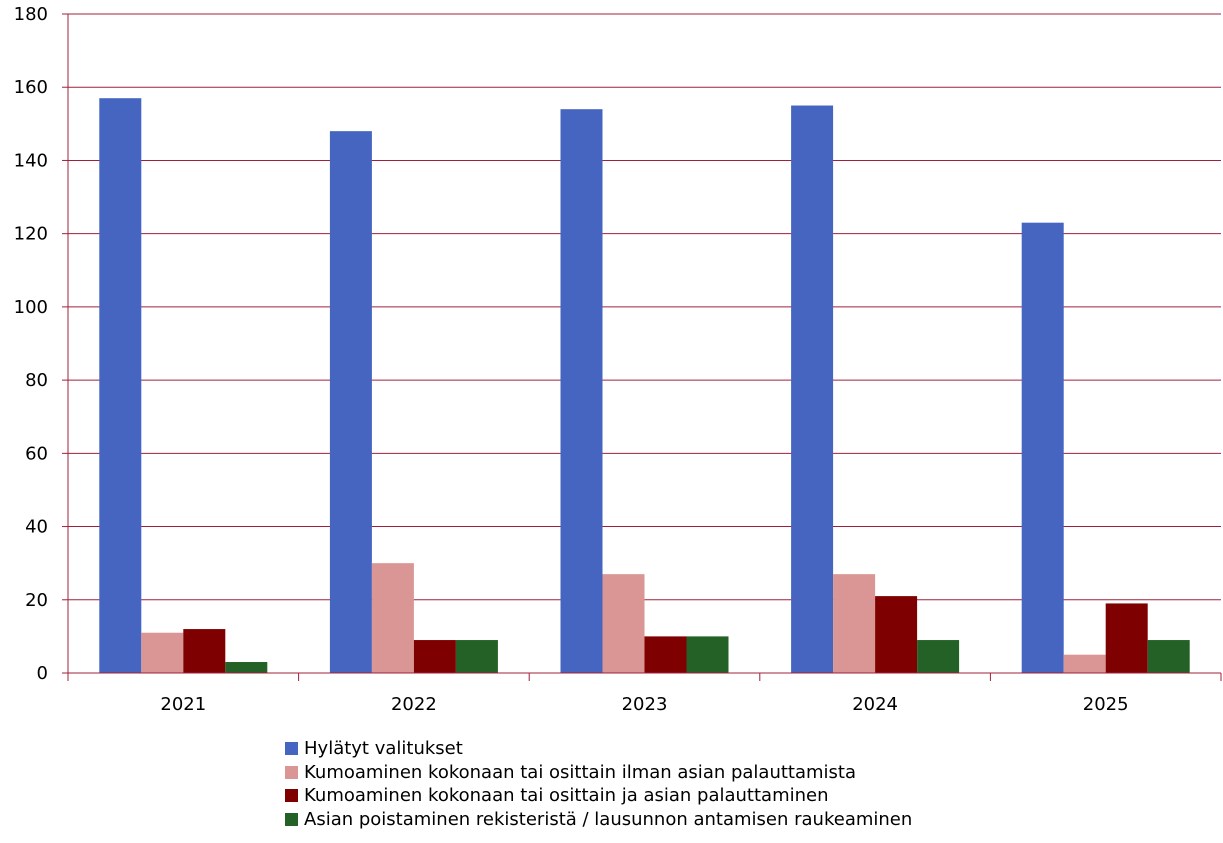 The height and width of the screenshot is (843, 1223). Describe the element at coordinates (36, 453) in the screenshot. I see `y-tick-label: 60` at that location.